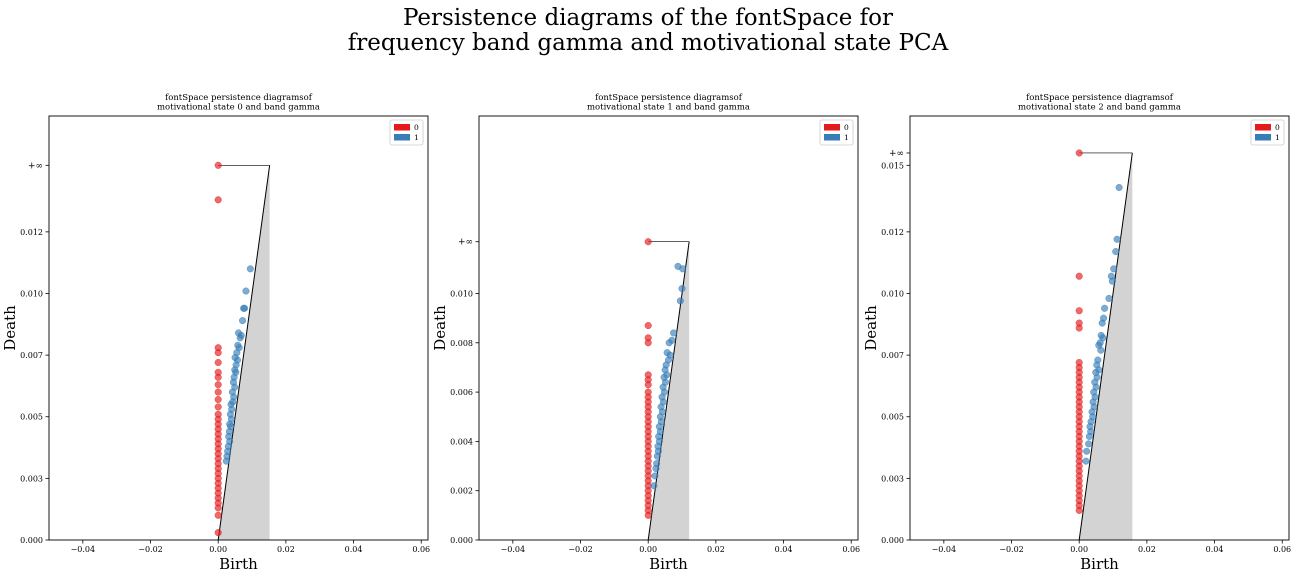 This screenshot has height=576, width=1296. Describe the element at coordinates (668, 108) in the screenshot. I see `subplot-title-line: motivational state 1 and band gamma` at that location.